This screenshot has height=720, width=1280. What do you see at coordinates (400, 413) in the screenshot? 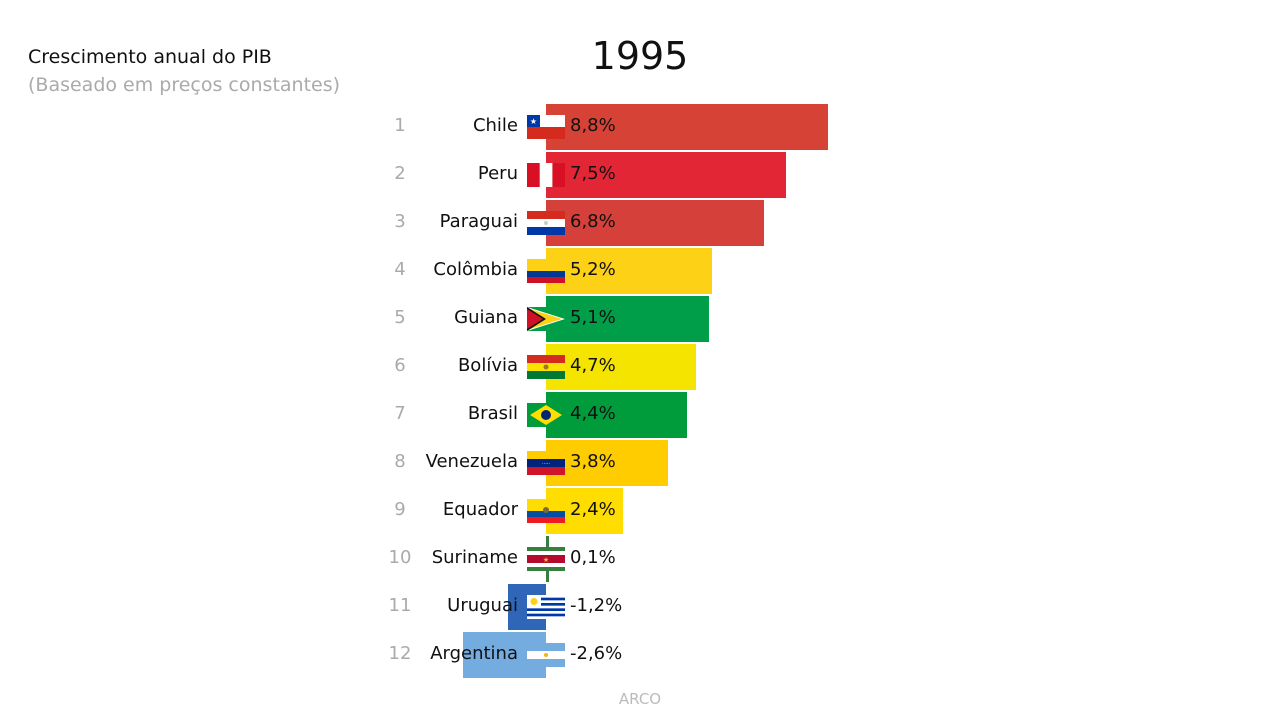
I see `rank-label: 7` at bounding box center [400, 413].